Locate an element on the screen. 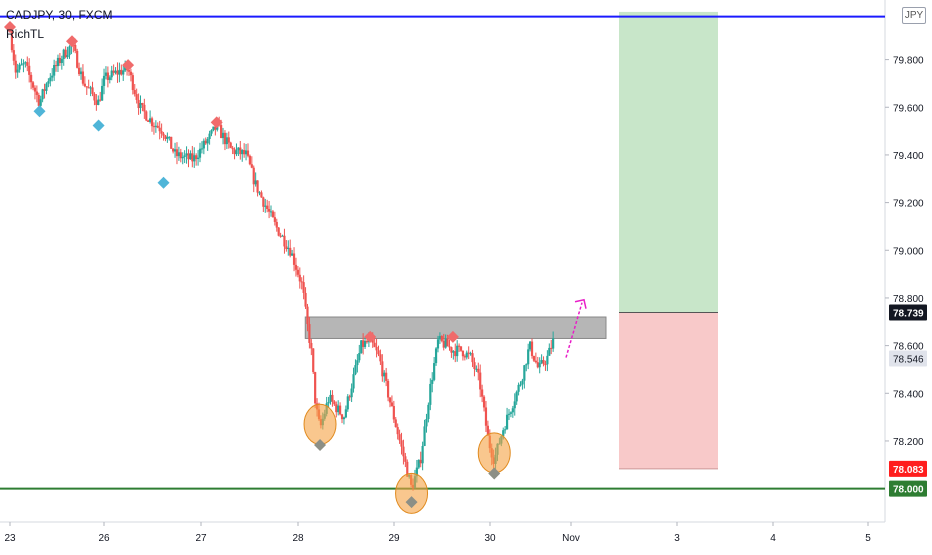  target-zone is located at coordinates (668, 162).